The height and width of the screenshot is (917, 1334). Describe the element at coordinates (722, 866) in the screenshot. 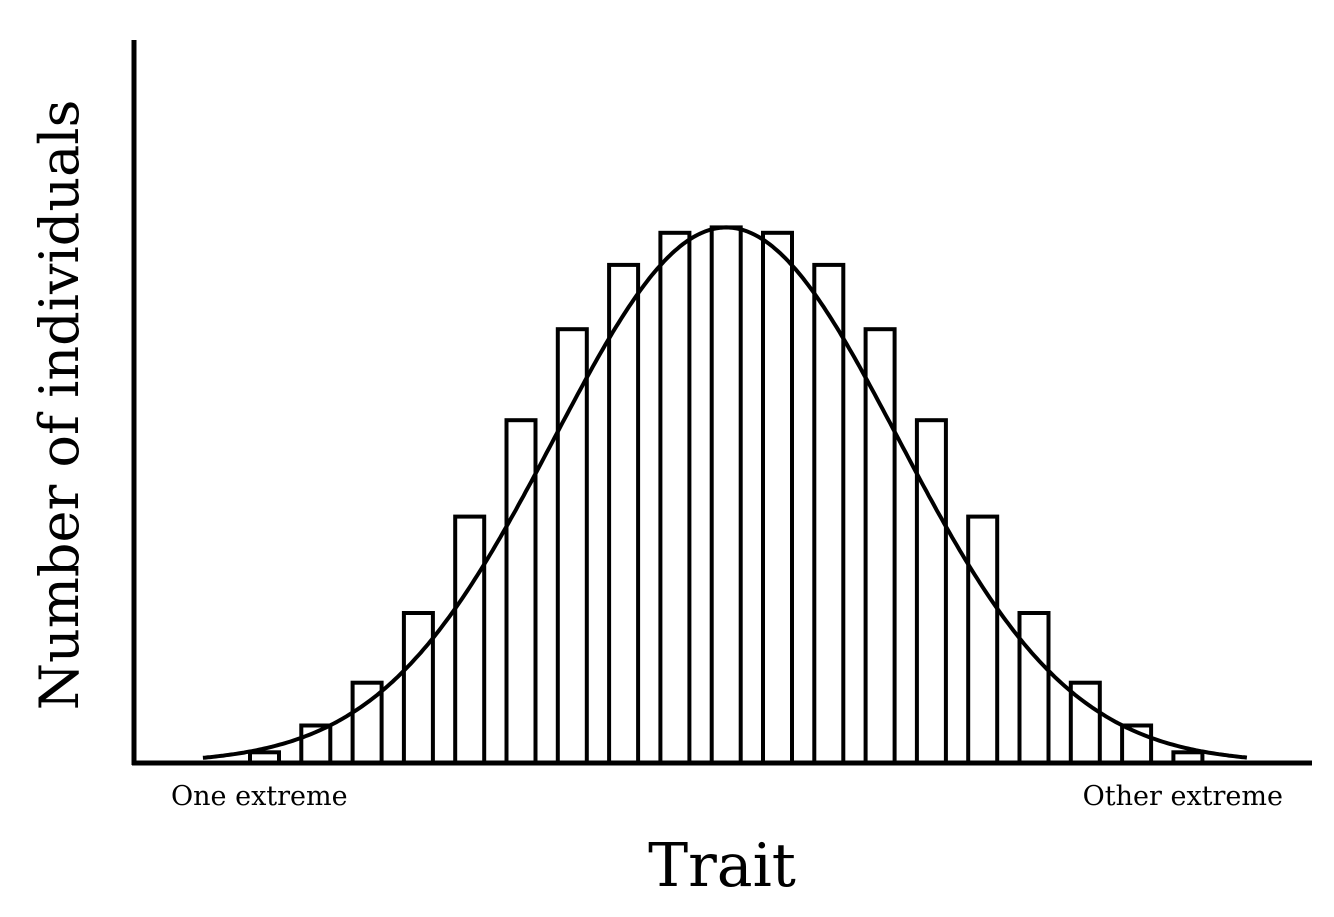

I see `x-axis-label: Trait` at that location.